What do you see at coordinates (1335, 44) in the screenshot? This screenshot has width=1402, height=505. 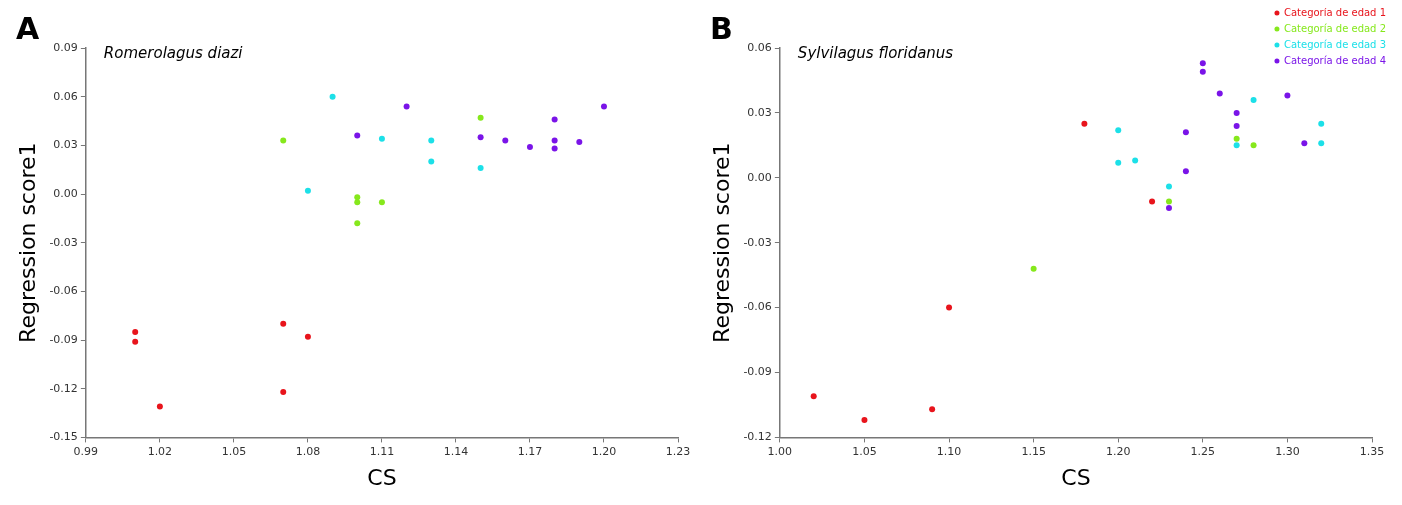 I see `text: Categoría de edad 3` at bounding box center [1335, 44].